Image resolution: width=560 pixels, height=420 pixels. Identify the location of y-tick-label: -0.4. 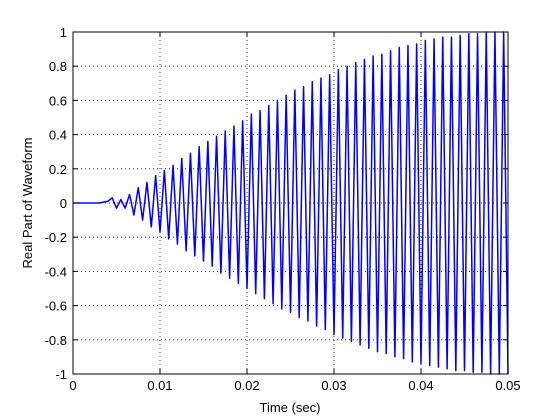
(56, 271).